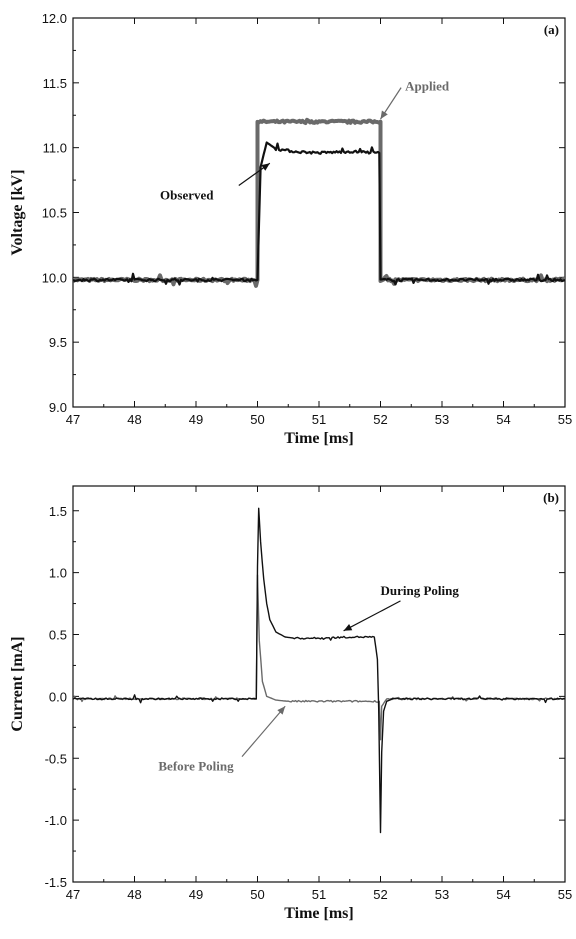  What do you see at coordinates (17, 683) in the screenshot?
I see `y-axis-title: Current [mA]` at bounding box center [17, 683].